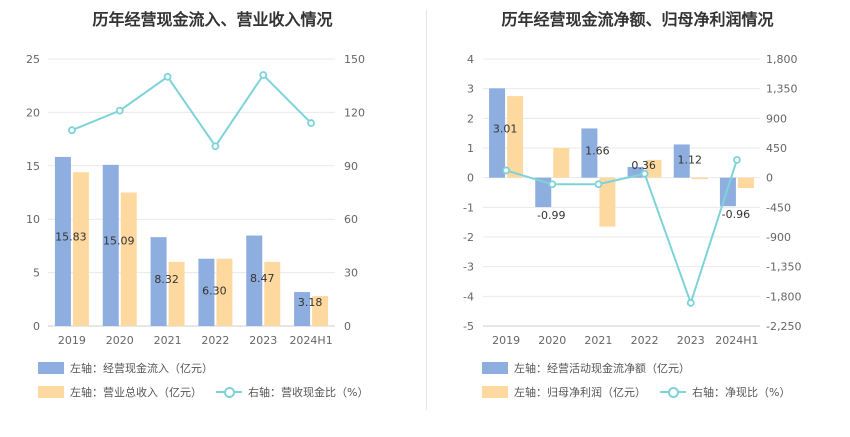 The image size is (850, 437). What do you see at coordinates (212, 19) in the screenshot?
I see `chart-title: 历年经营现金流入、营业收入情况` at bounding box center [212, 19].